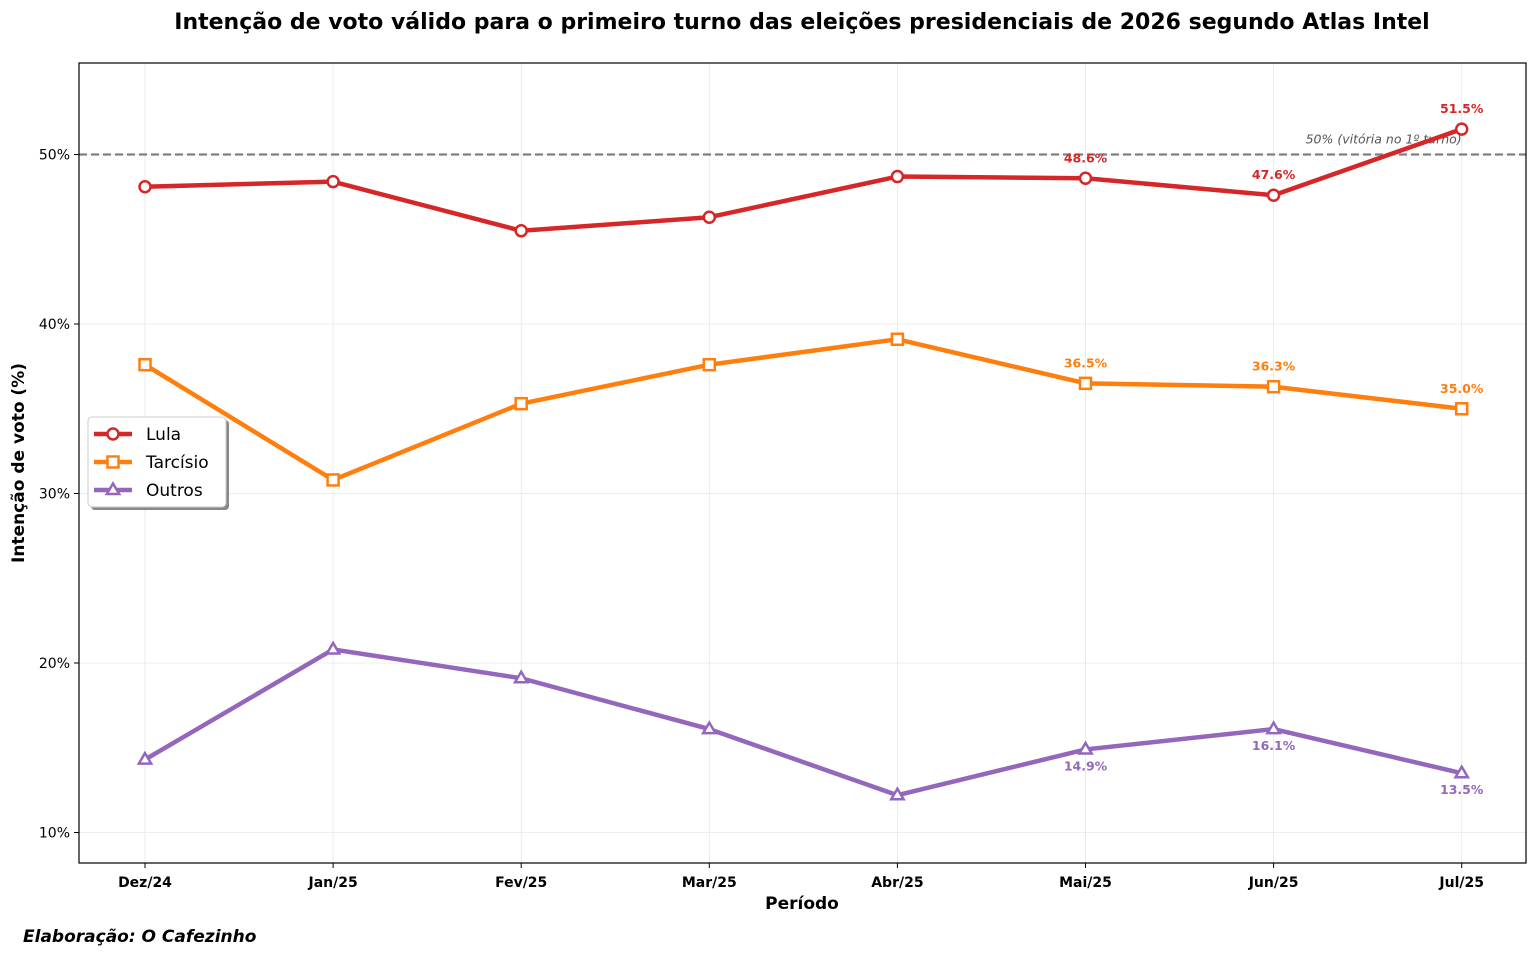  What do you see at coordinates (1086, 157) in the screenshot?
I see `data-label-lula: 48.6%` at bounding box center [1086, 157].